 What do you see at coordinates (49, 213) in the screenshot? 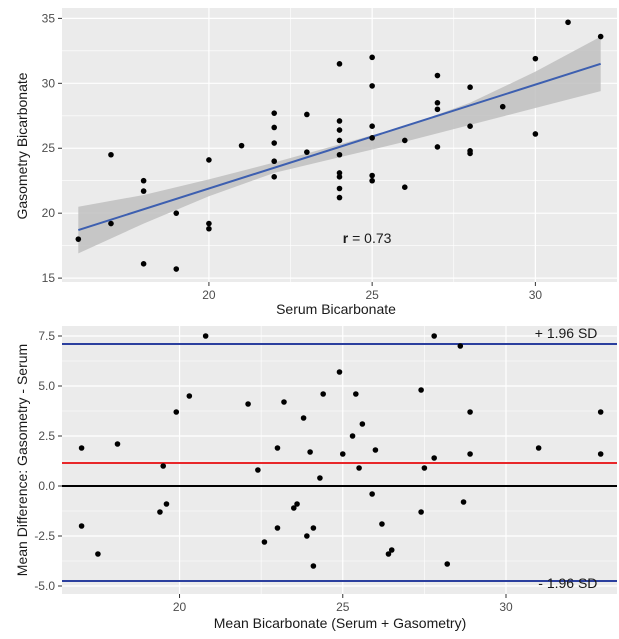
I see `correlation-y-tick-label: 20` at bounding box center [49, 213].